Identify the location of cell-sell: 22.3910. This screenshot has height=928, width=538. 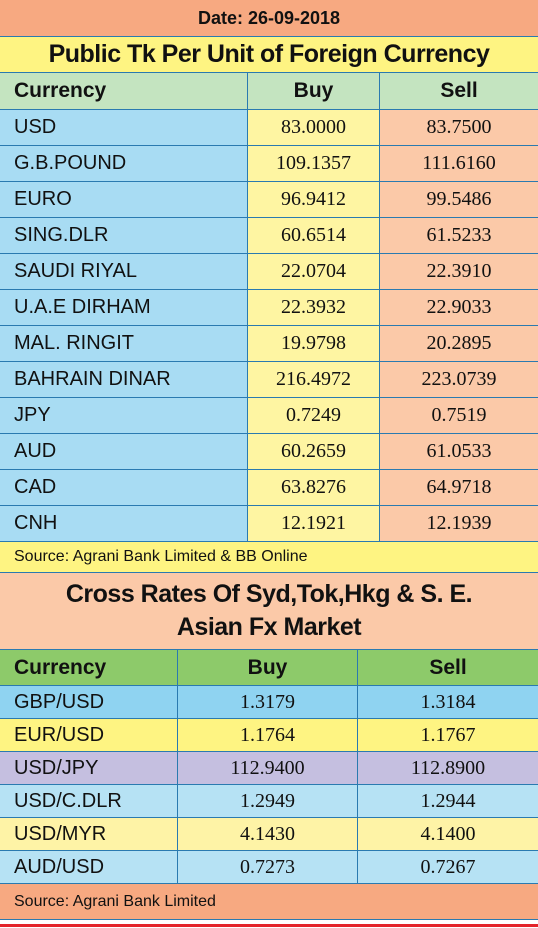
(459, 271).